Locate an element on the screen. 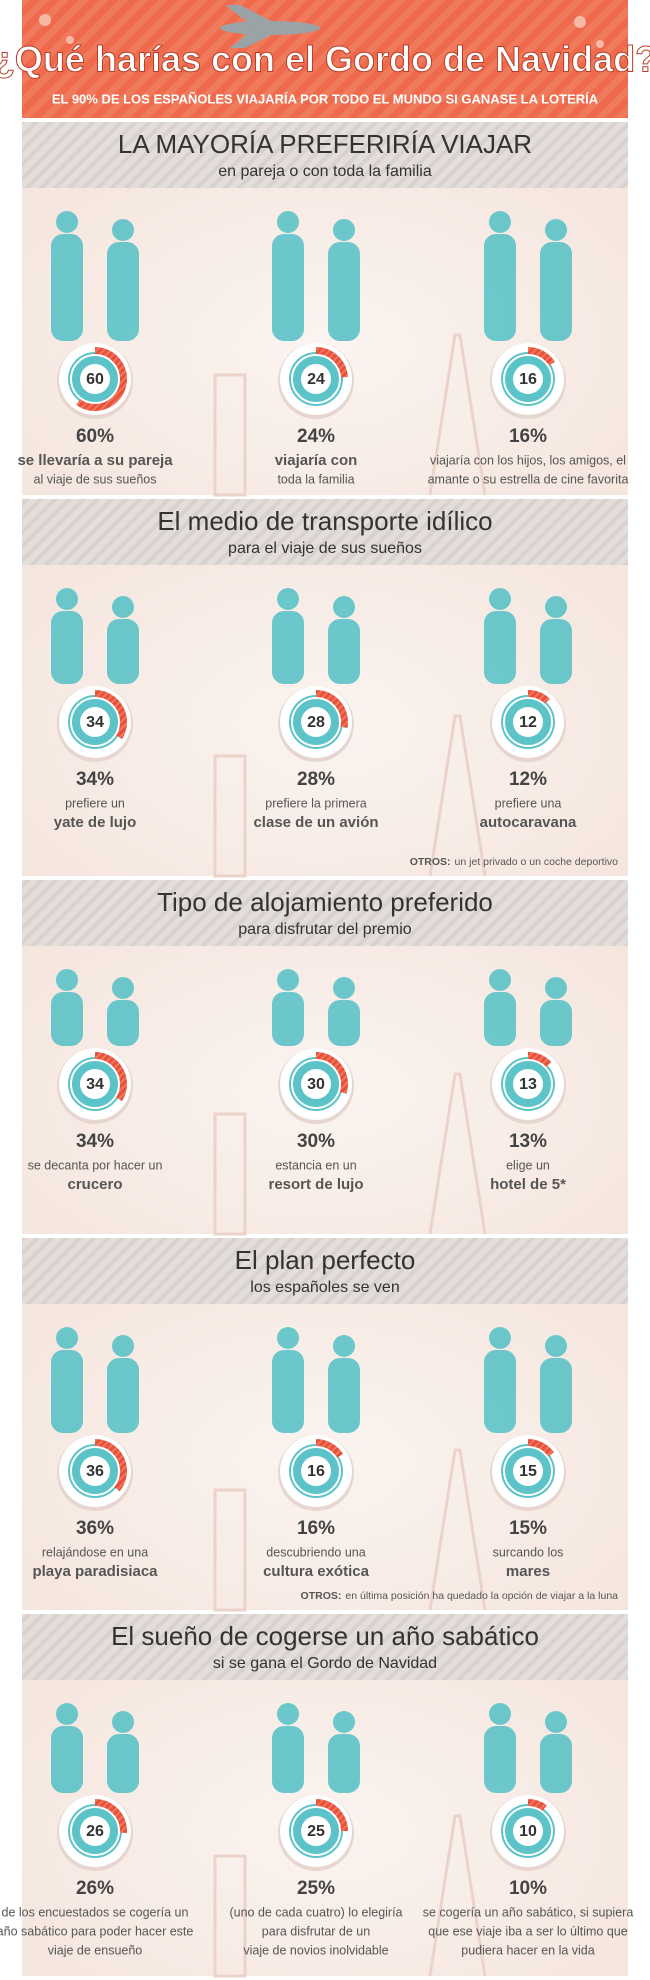 Image resolution: width=650 pixels, height=1980 pixels. section-subtitle: en pareja o con toda la familia is located at coordinates (325, 171).